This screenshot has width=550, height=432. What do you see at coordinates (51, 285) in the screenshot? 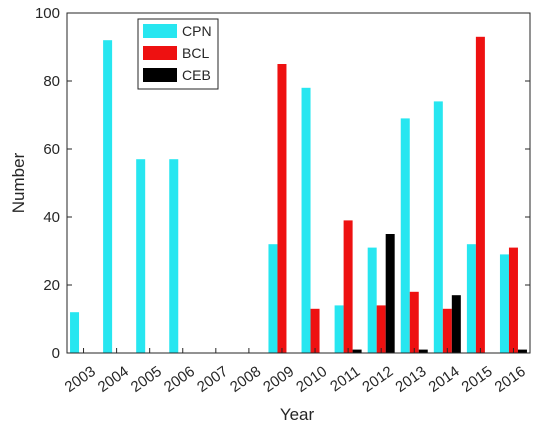
I see `y-tick-label-20: 20` at bounding box center [51, 285].